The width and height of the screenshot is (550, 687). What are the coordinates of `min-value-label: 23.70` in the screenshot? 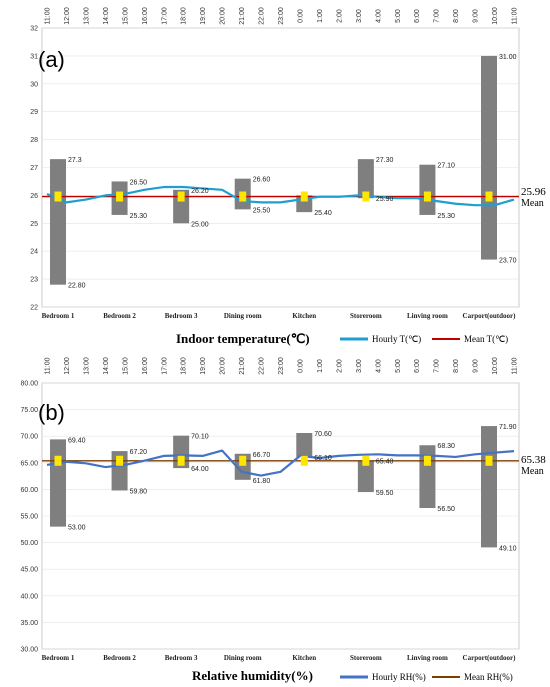 It's located at (508, 261).